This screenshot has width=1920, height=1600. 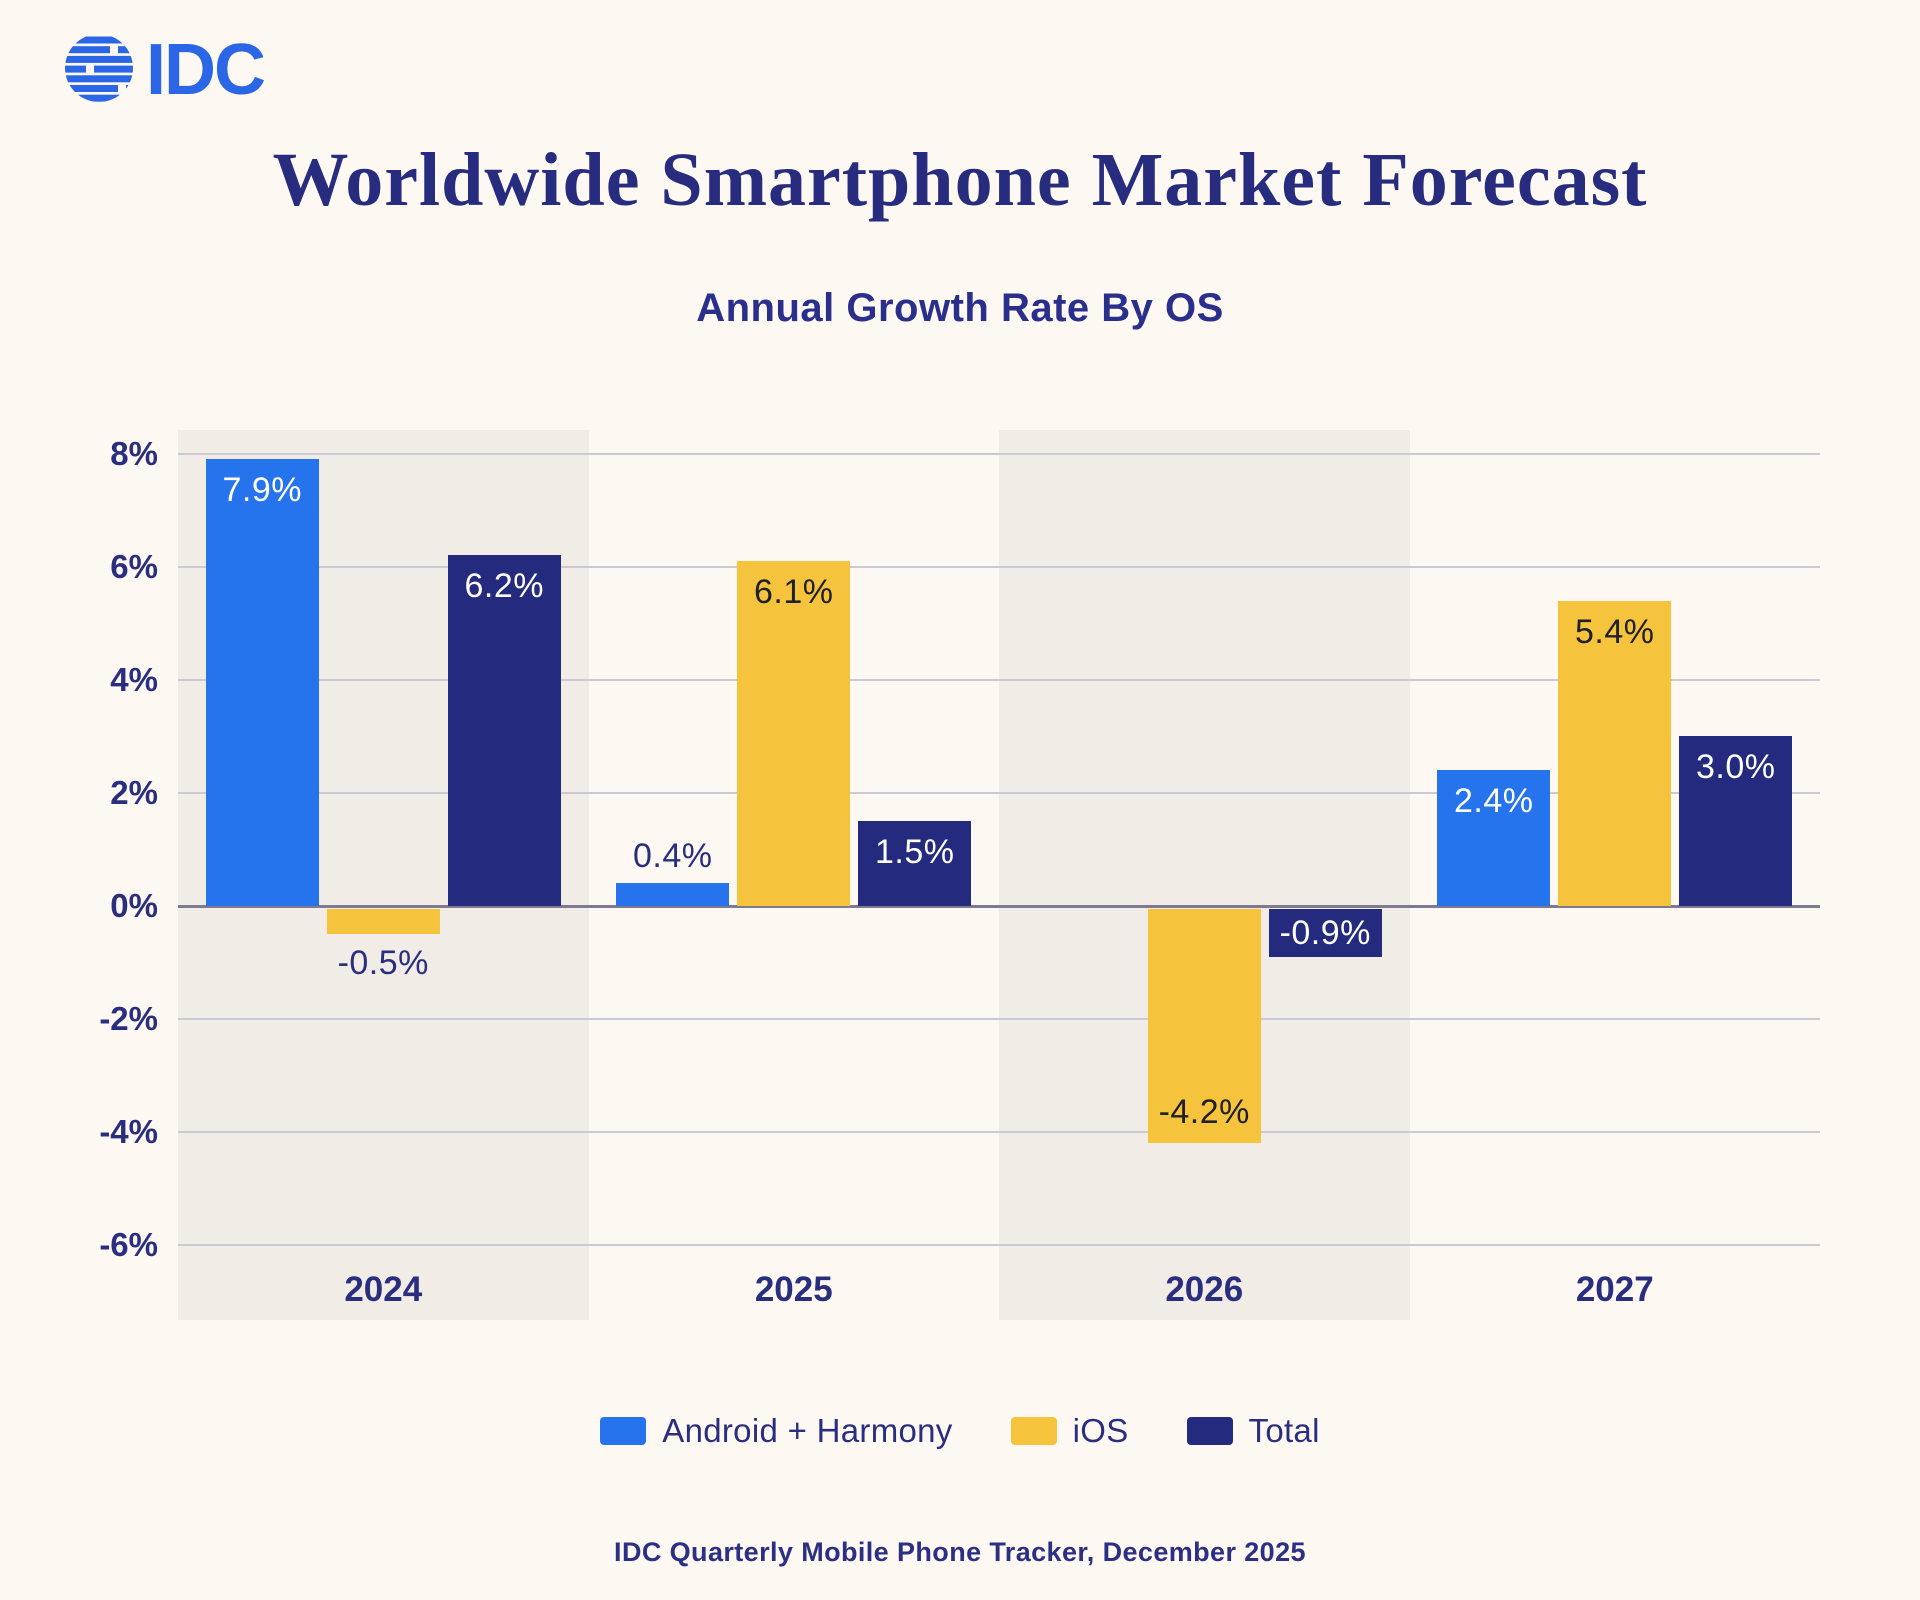 I want to click on bar-ios-2026, so click(x=1204, y=1026).